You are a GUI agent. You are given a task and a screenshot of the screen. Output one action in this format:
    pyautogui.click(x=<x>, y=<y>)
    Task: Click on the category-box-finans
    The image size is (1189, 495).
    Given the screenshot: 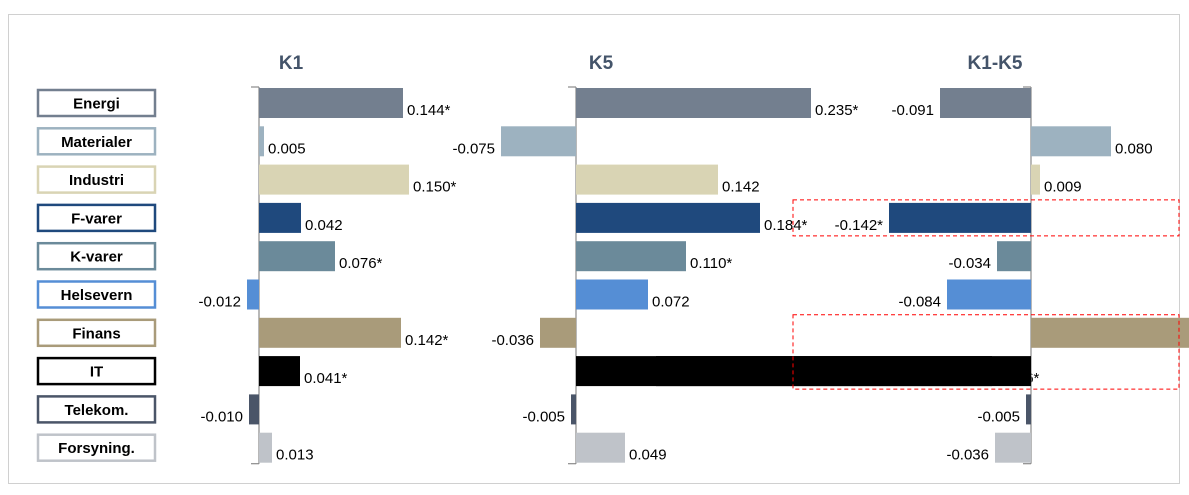 What is the action you would take?
    pyautogui.click(x=96, y=333)
    